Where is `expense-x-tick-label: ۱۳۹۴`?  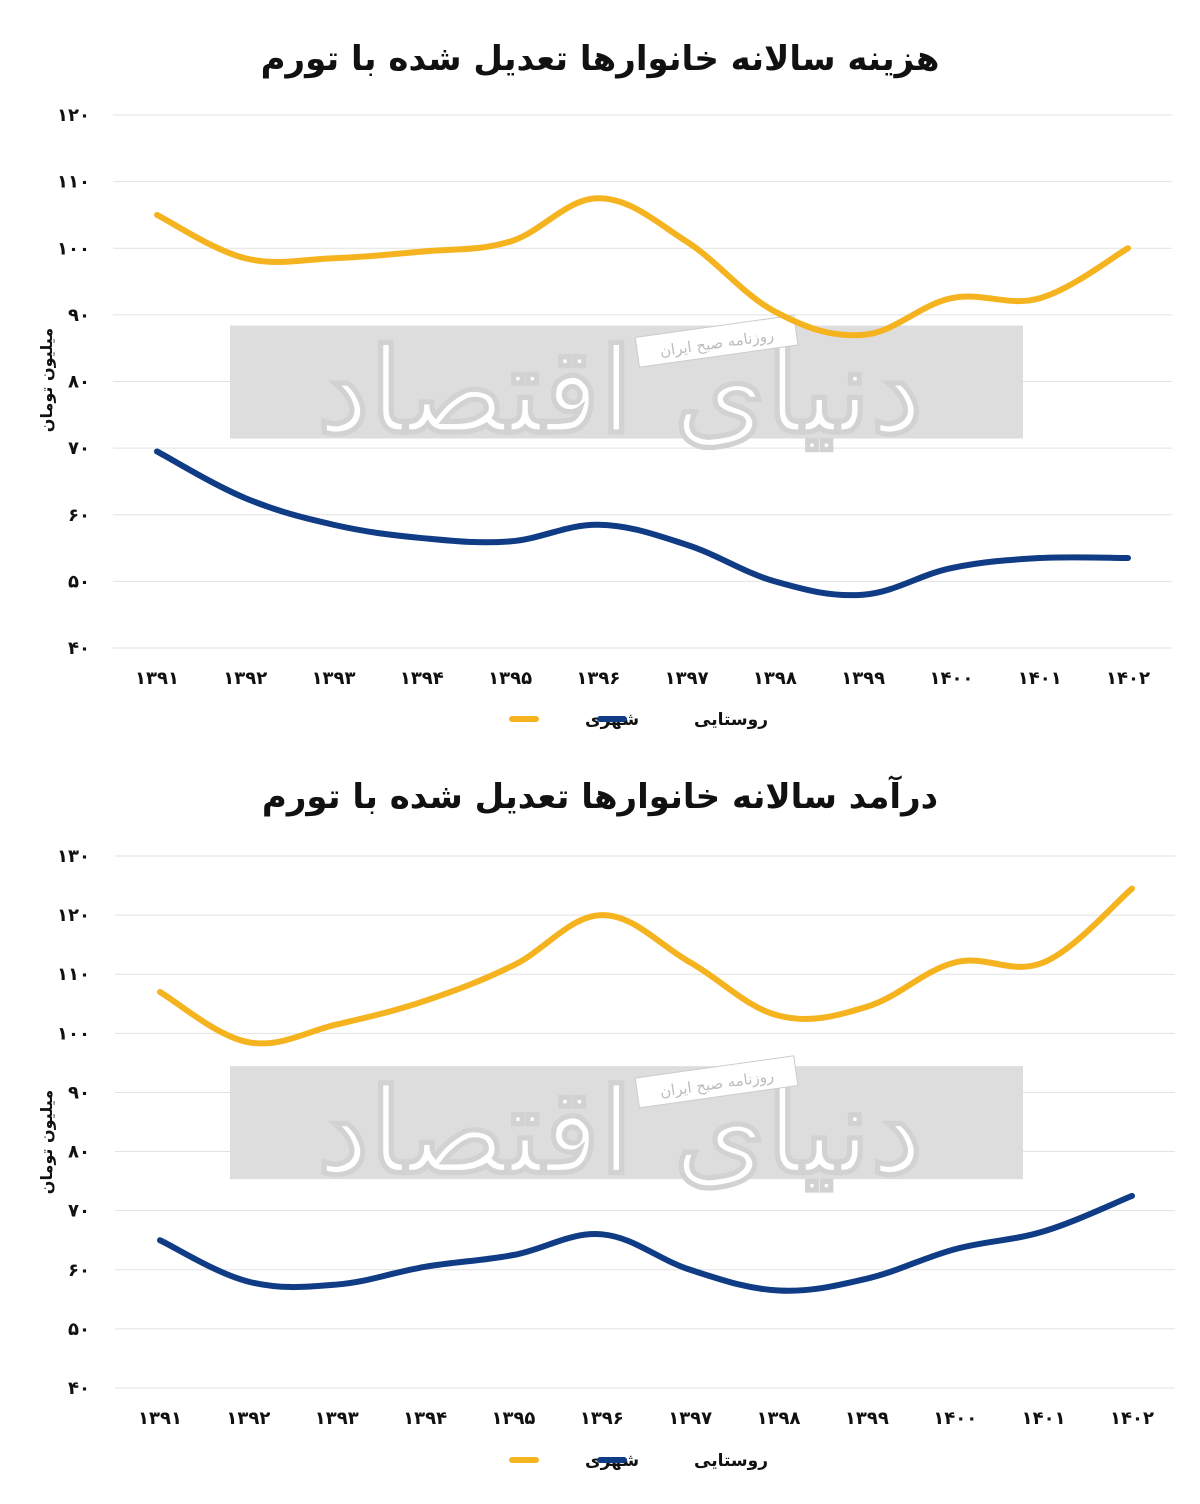 expense-x-tick-label: ۱۳۹۴ is located at coordinates (422, 678).